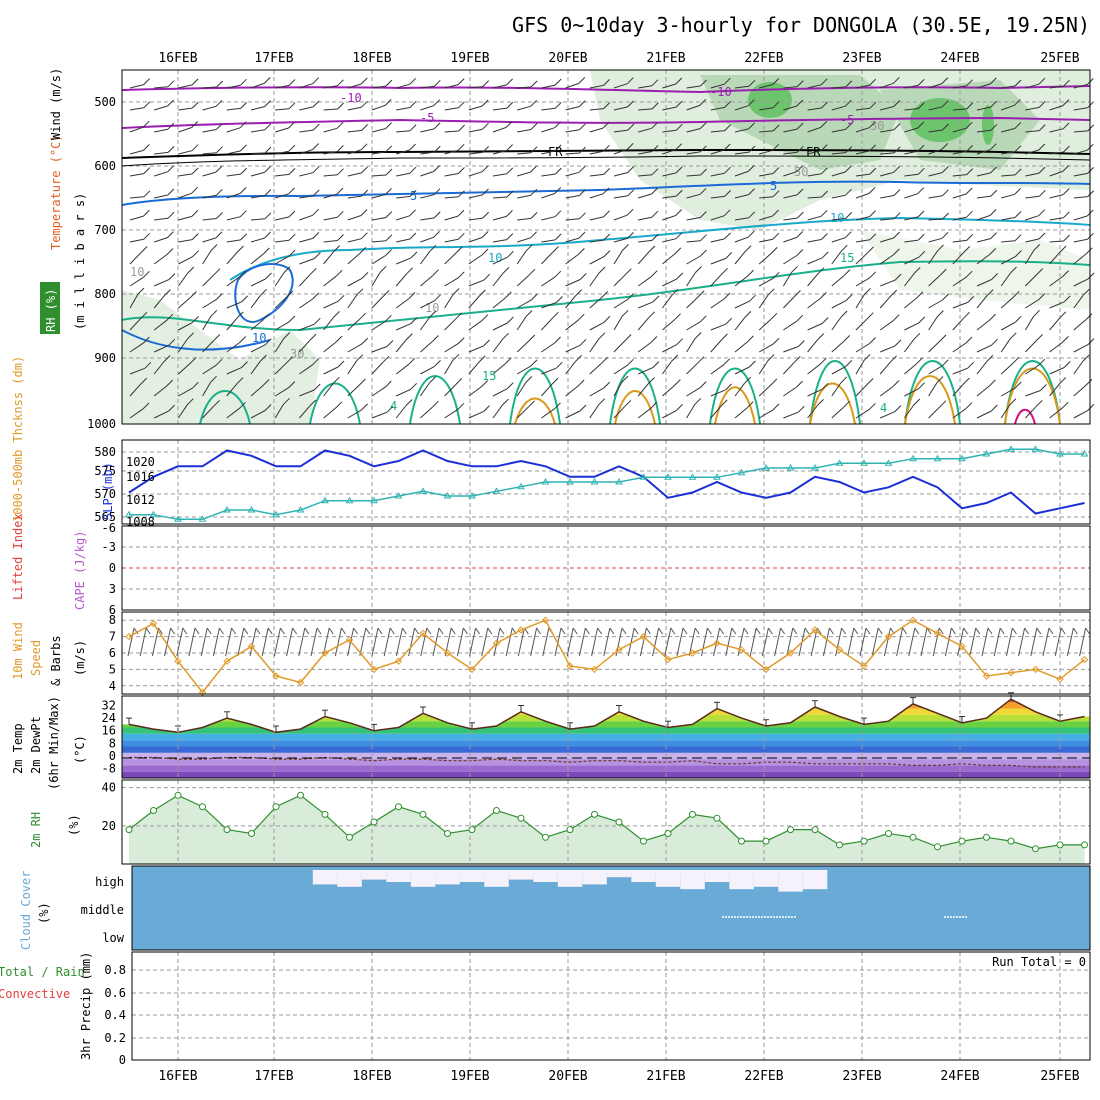 The image size is (1100, 1100). What do you see at coordinates (102, 910) in the screenshot?
I see `cloud-level-middle: middle` at bounding box center [102, 910].